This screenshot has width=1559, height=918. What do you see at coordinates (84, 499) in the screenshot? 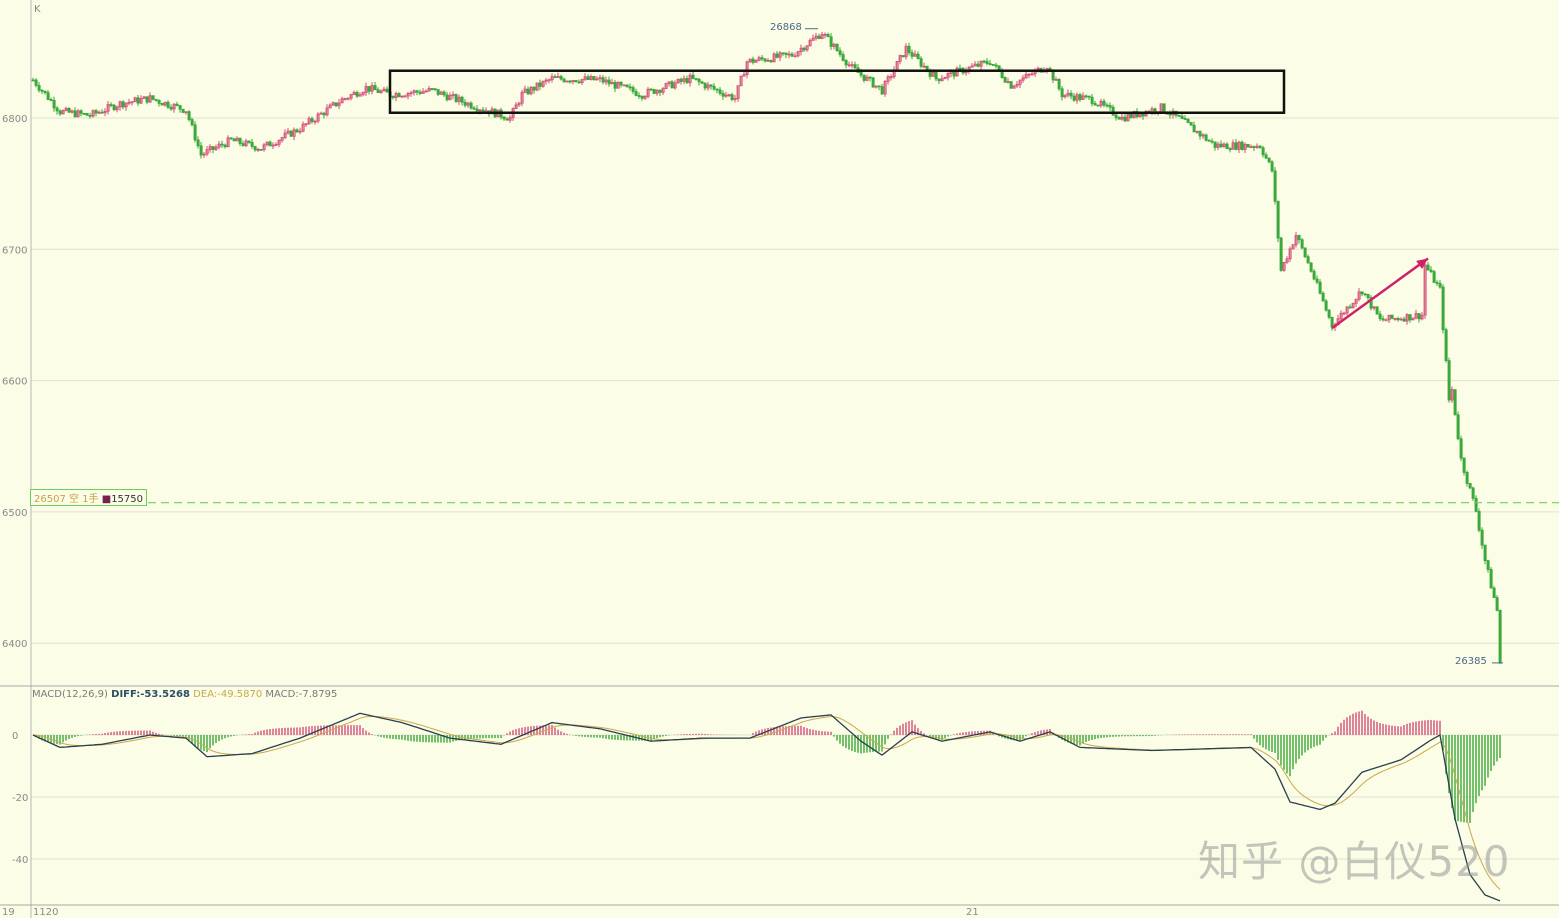
I see `position-side: 空 1手` at bounding box center [84, 499].